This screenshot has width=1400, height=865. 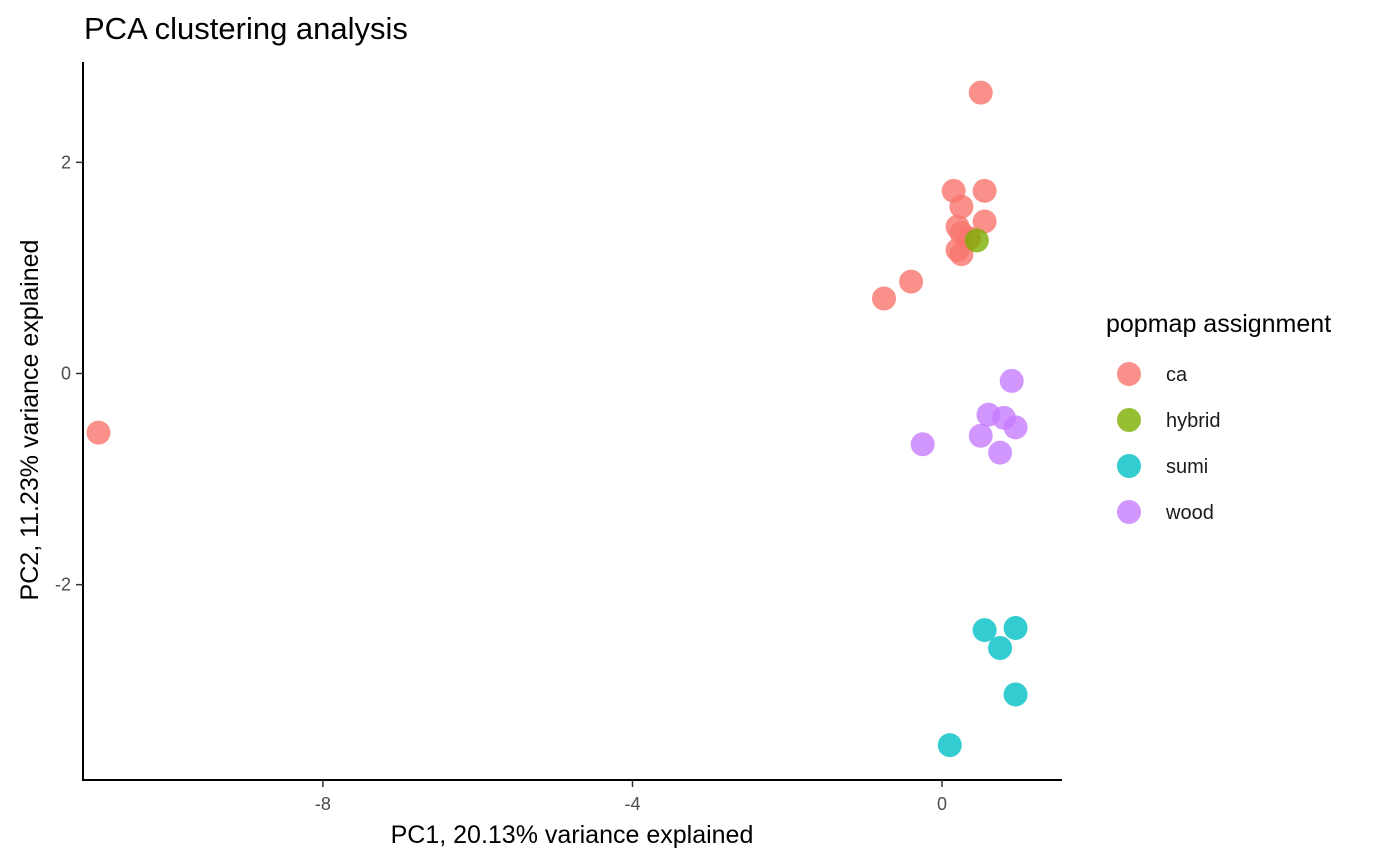 I want to click on y-tick-label: 2, so click(x=66, y=162).